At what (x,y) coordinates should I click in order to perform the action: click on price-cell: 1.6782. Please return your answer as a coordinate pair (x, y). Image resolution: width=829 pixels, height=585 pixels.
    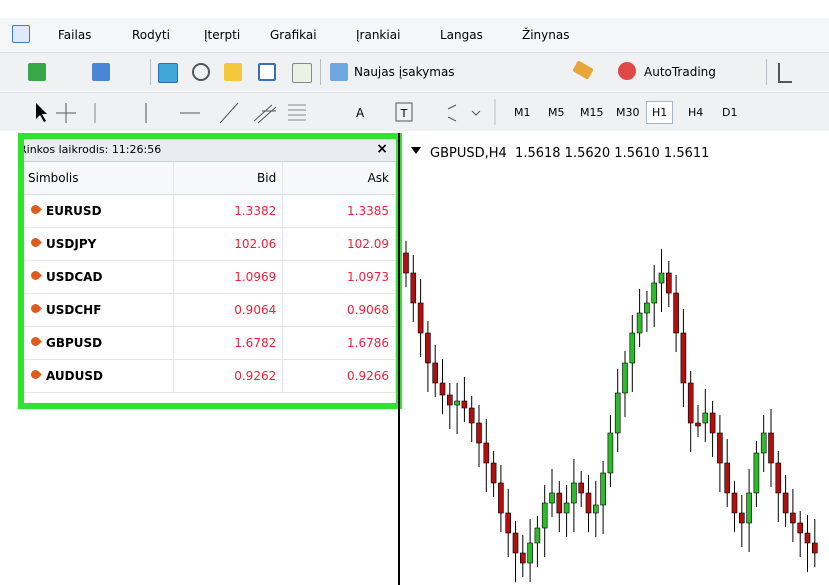
    Looking at the image, I should click on (228, 343).